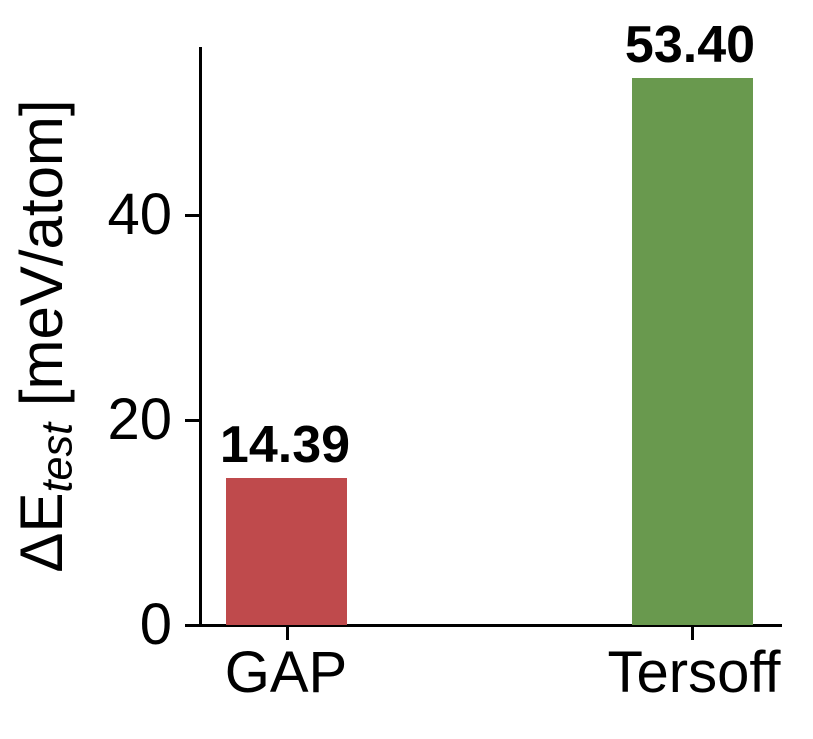 Image resolution: width=813 pixels, height=739 pixels. I want to click on y-axis-label-symbol: ΔE, so click(42, 532).